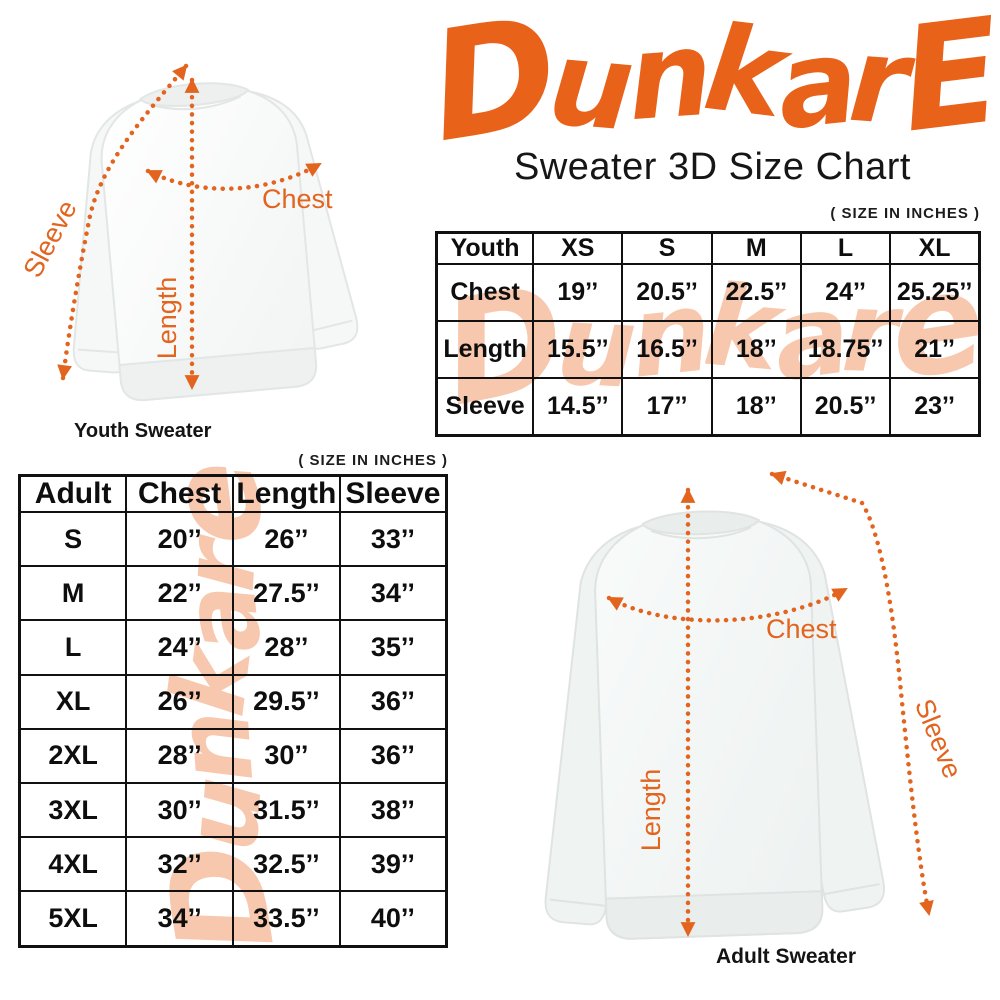 This screenshot has height=1000, width=1000. I want to click on youth-sleeve-arrow, so click(123, 222).